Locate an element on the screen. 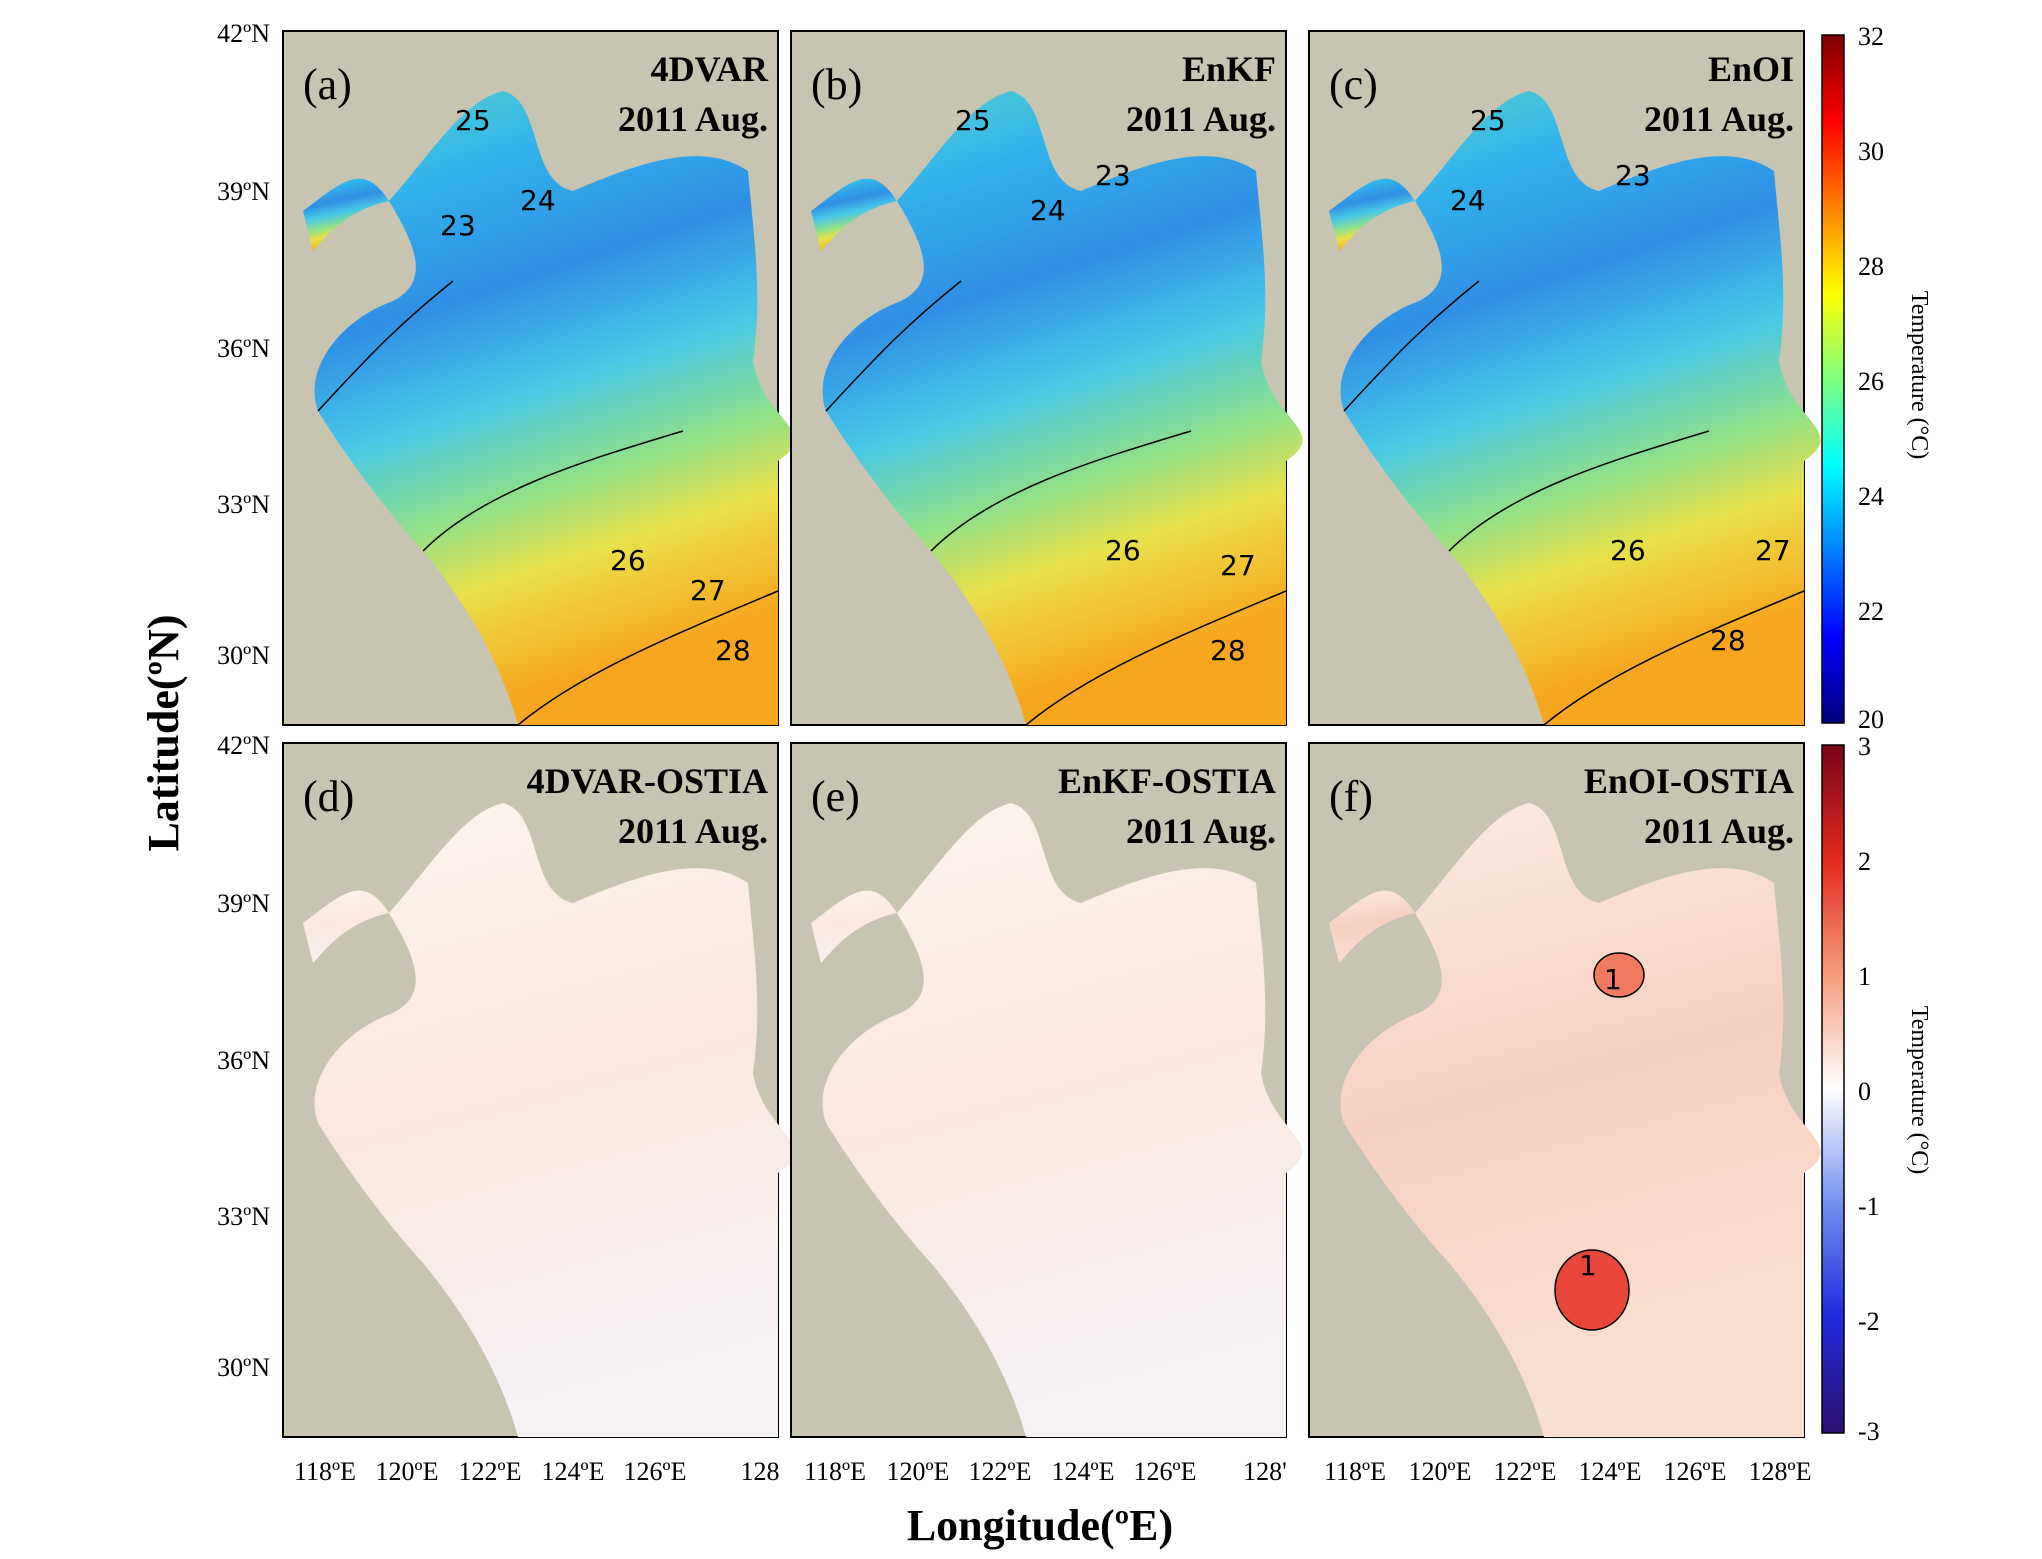 This screenshot has width=2042, height=1559. panel-d: (d) 4DVAR-OSTIA 2011 Aug. is located at coordinates (538, 1090).